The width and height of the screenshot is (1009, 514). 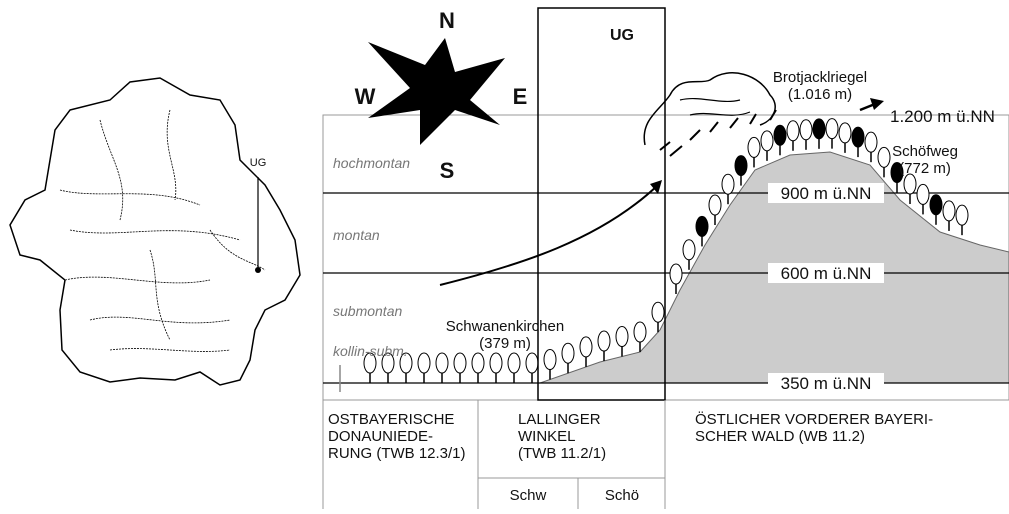 What do you see at coordinates (258, 163) in the screenshot?
I see `map-label: UG` at bounding box center [258, 163].